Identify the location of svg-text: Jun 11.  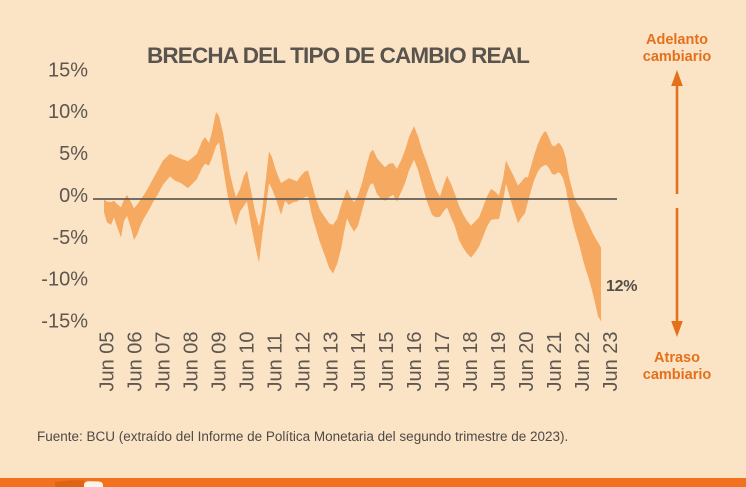
(275, 362).